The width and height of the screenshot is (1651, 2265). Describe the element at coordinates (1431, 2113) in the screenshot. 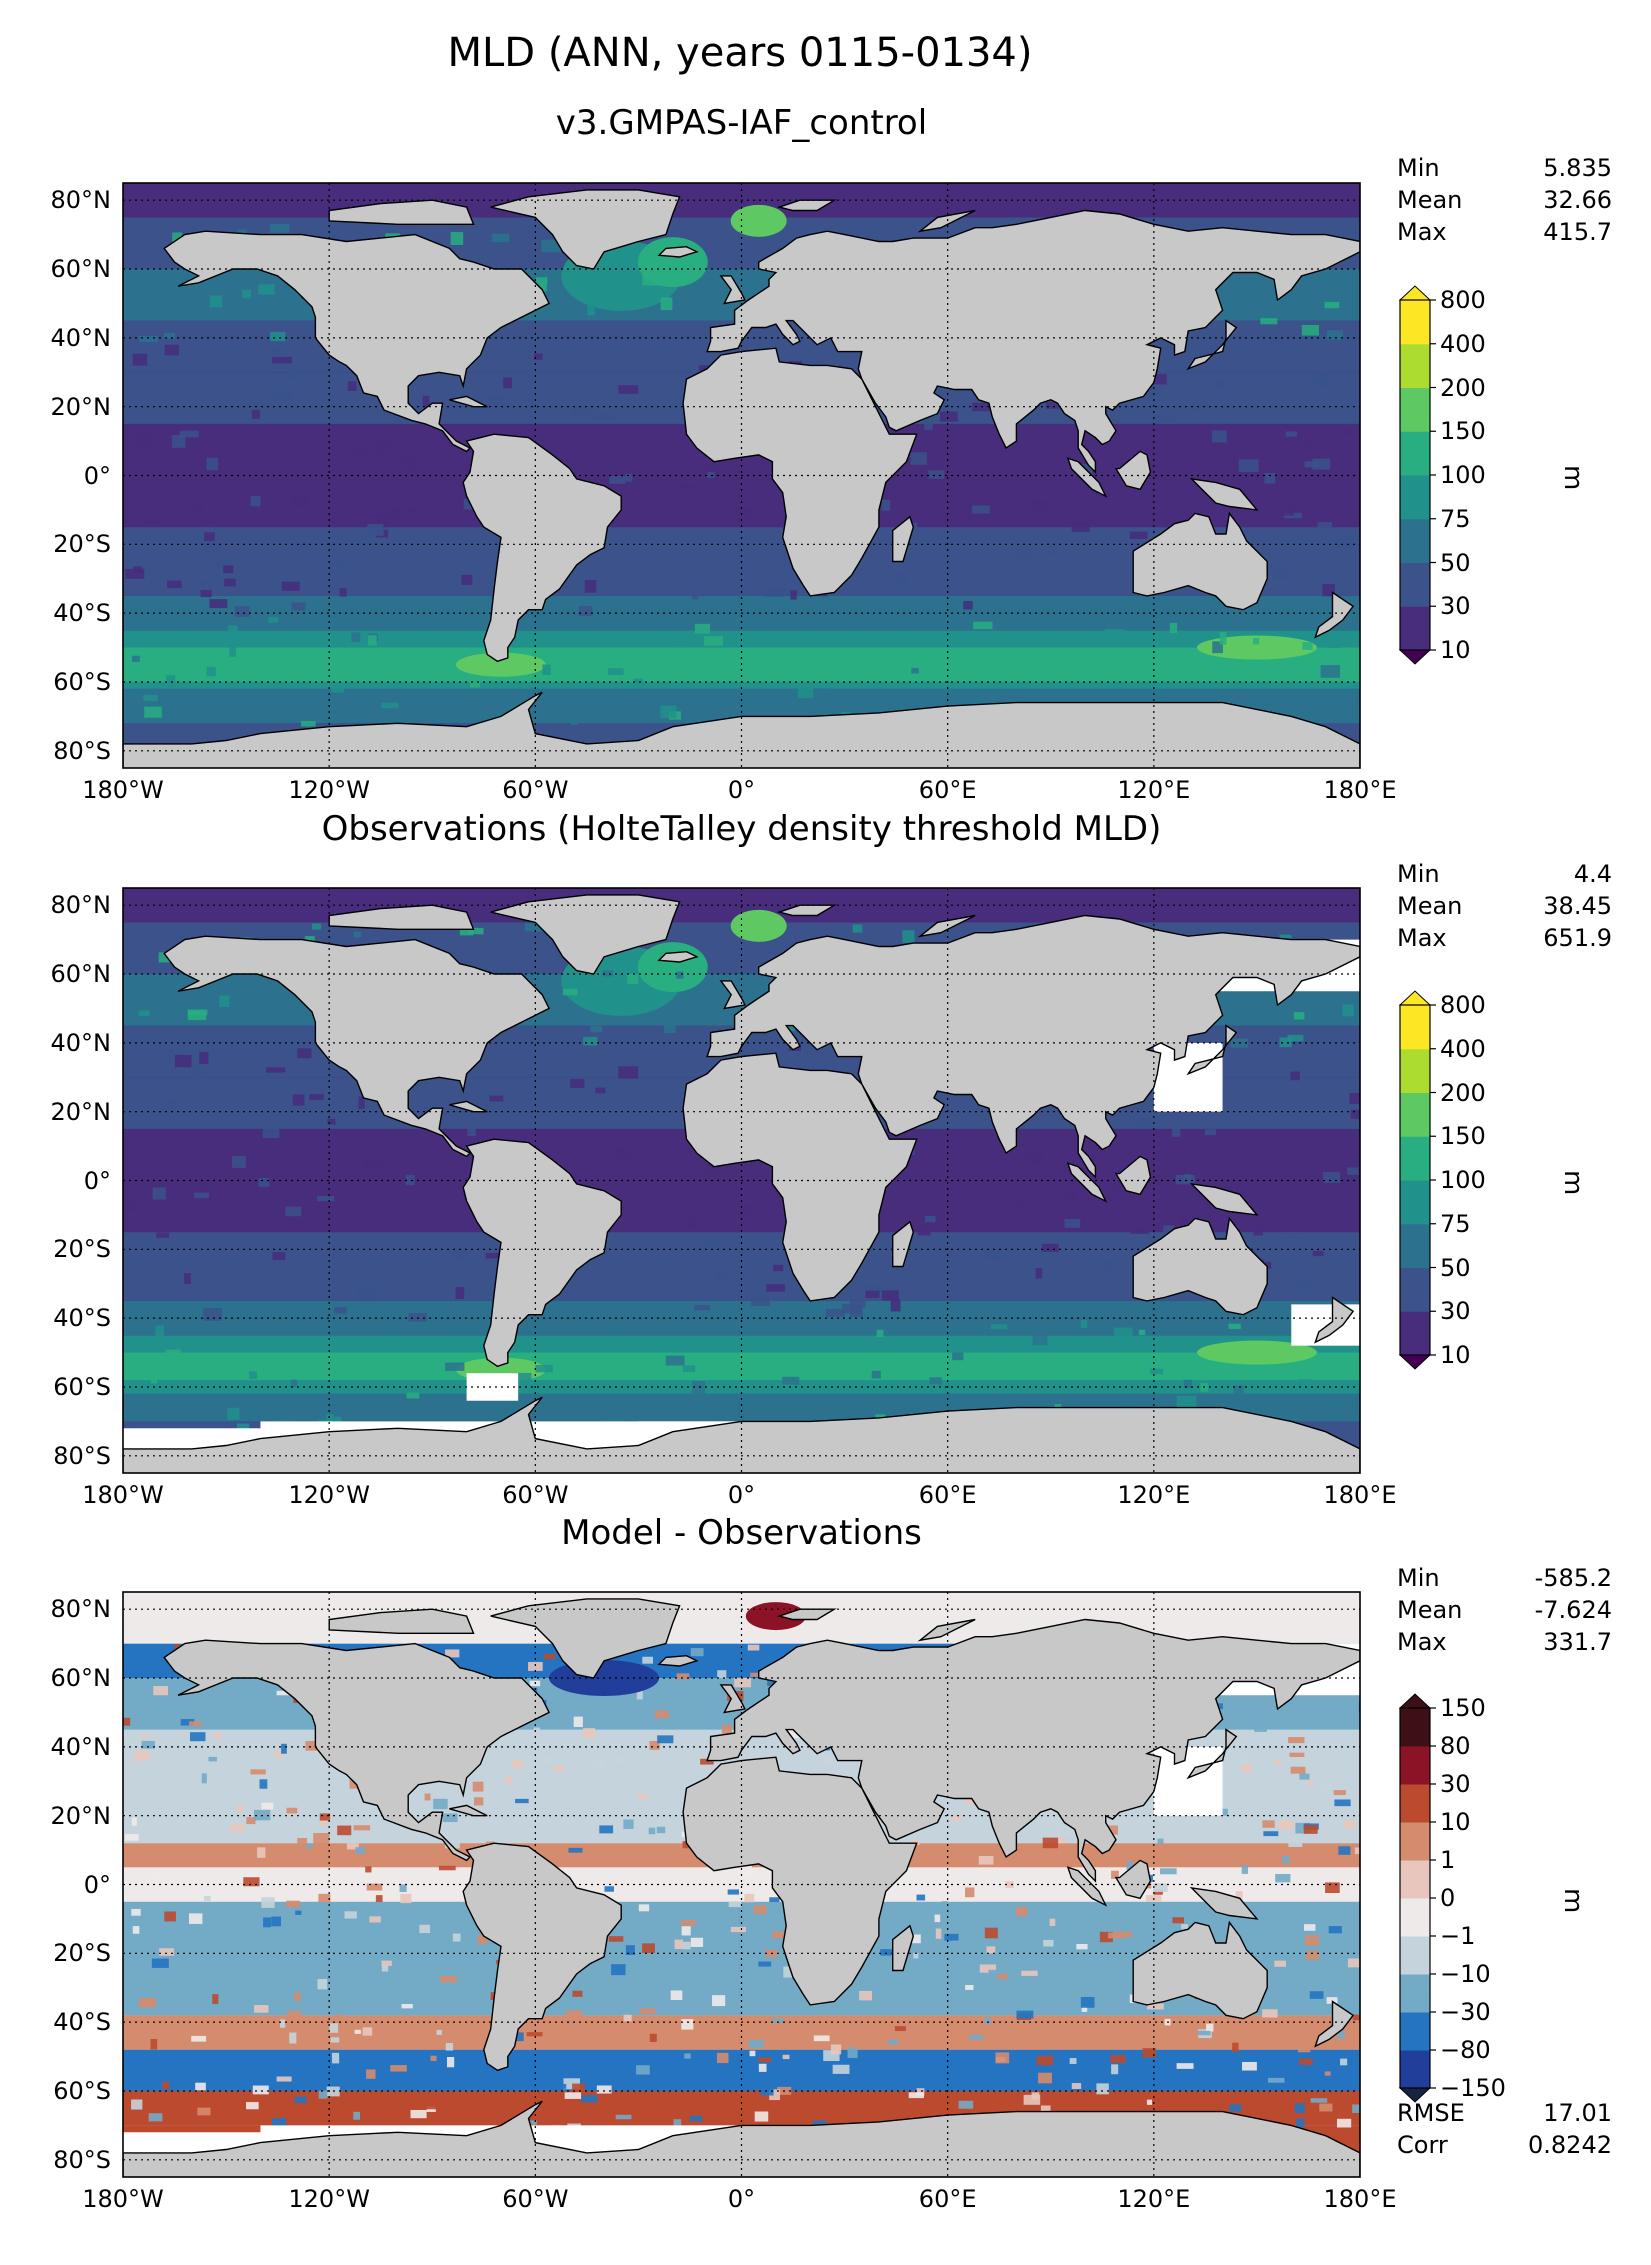

I see `stat-label: RMSE` at that location.